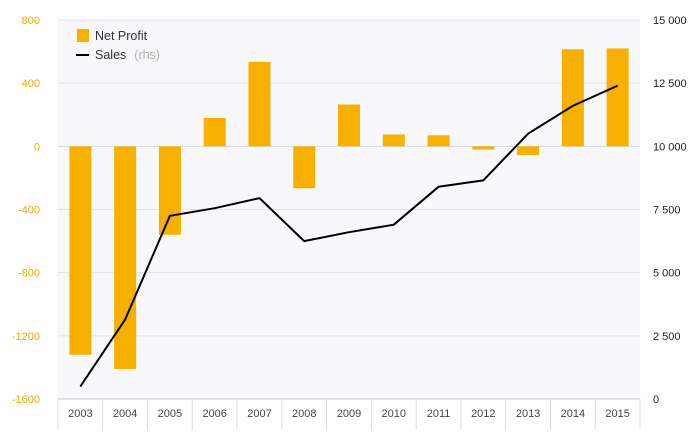  Describe the element at coordinates (528, 414) in the screenshot. I see `x-tick-label-2013: 2013` at that location.